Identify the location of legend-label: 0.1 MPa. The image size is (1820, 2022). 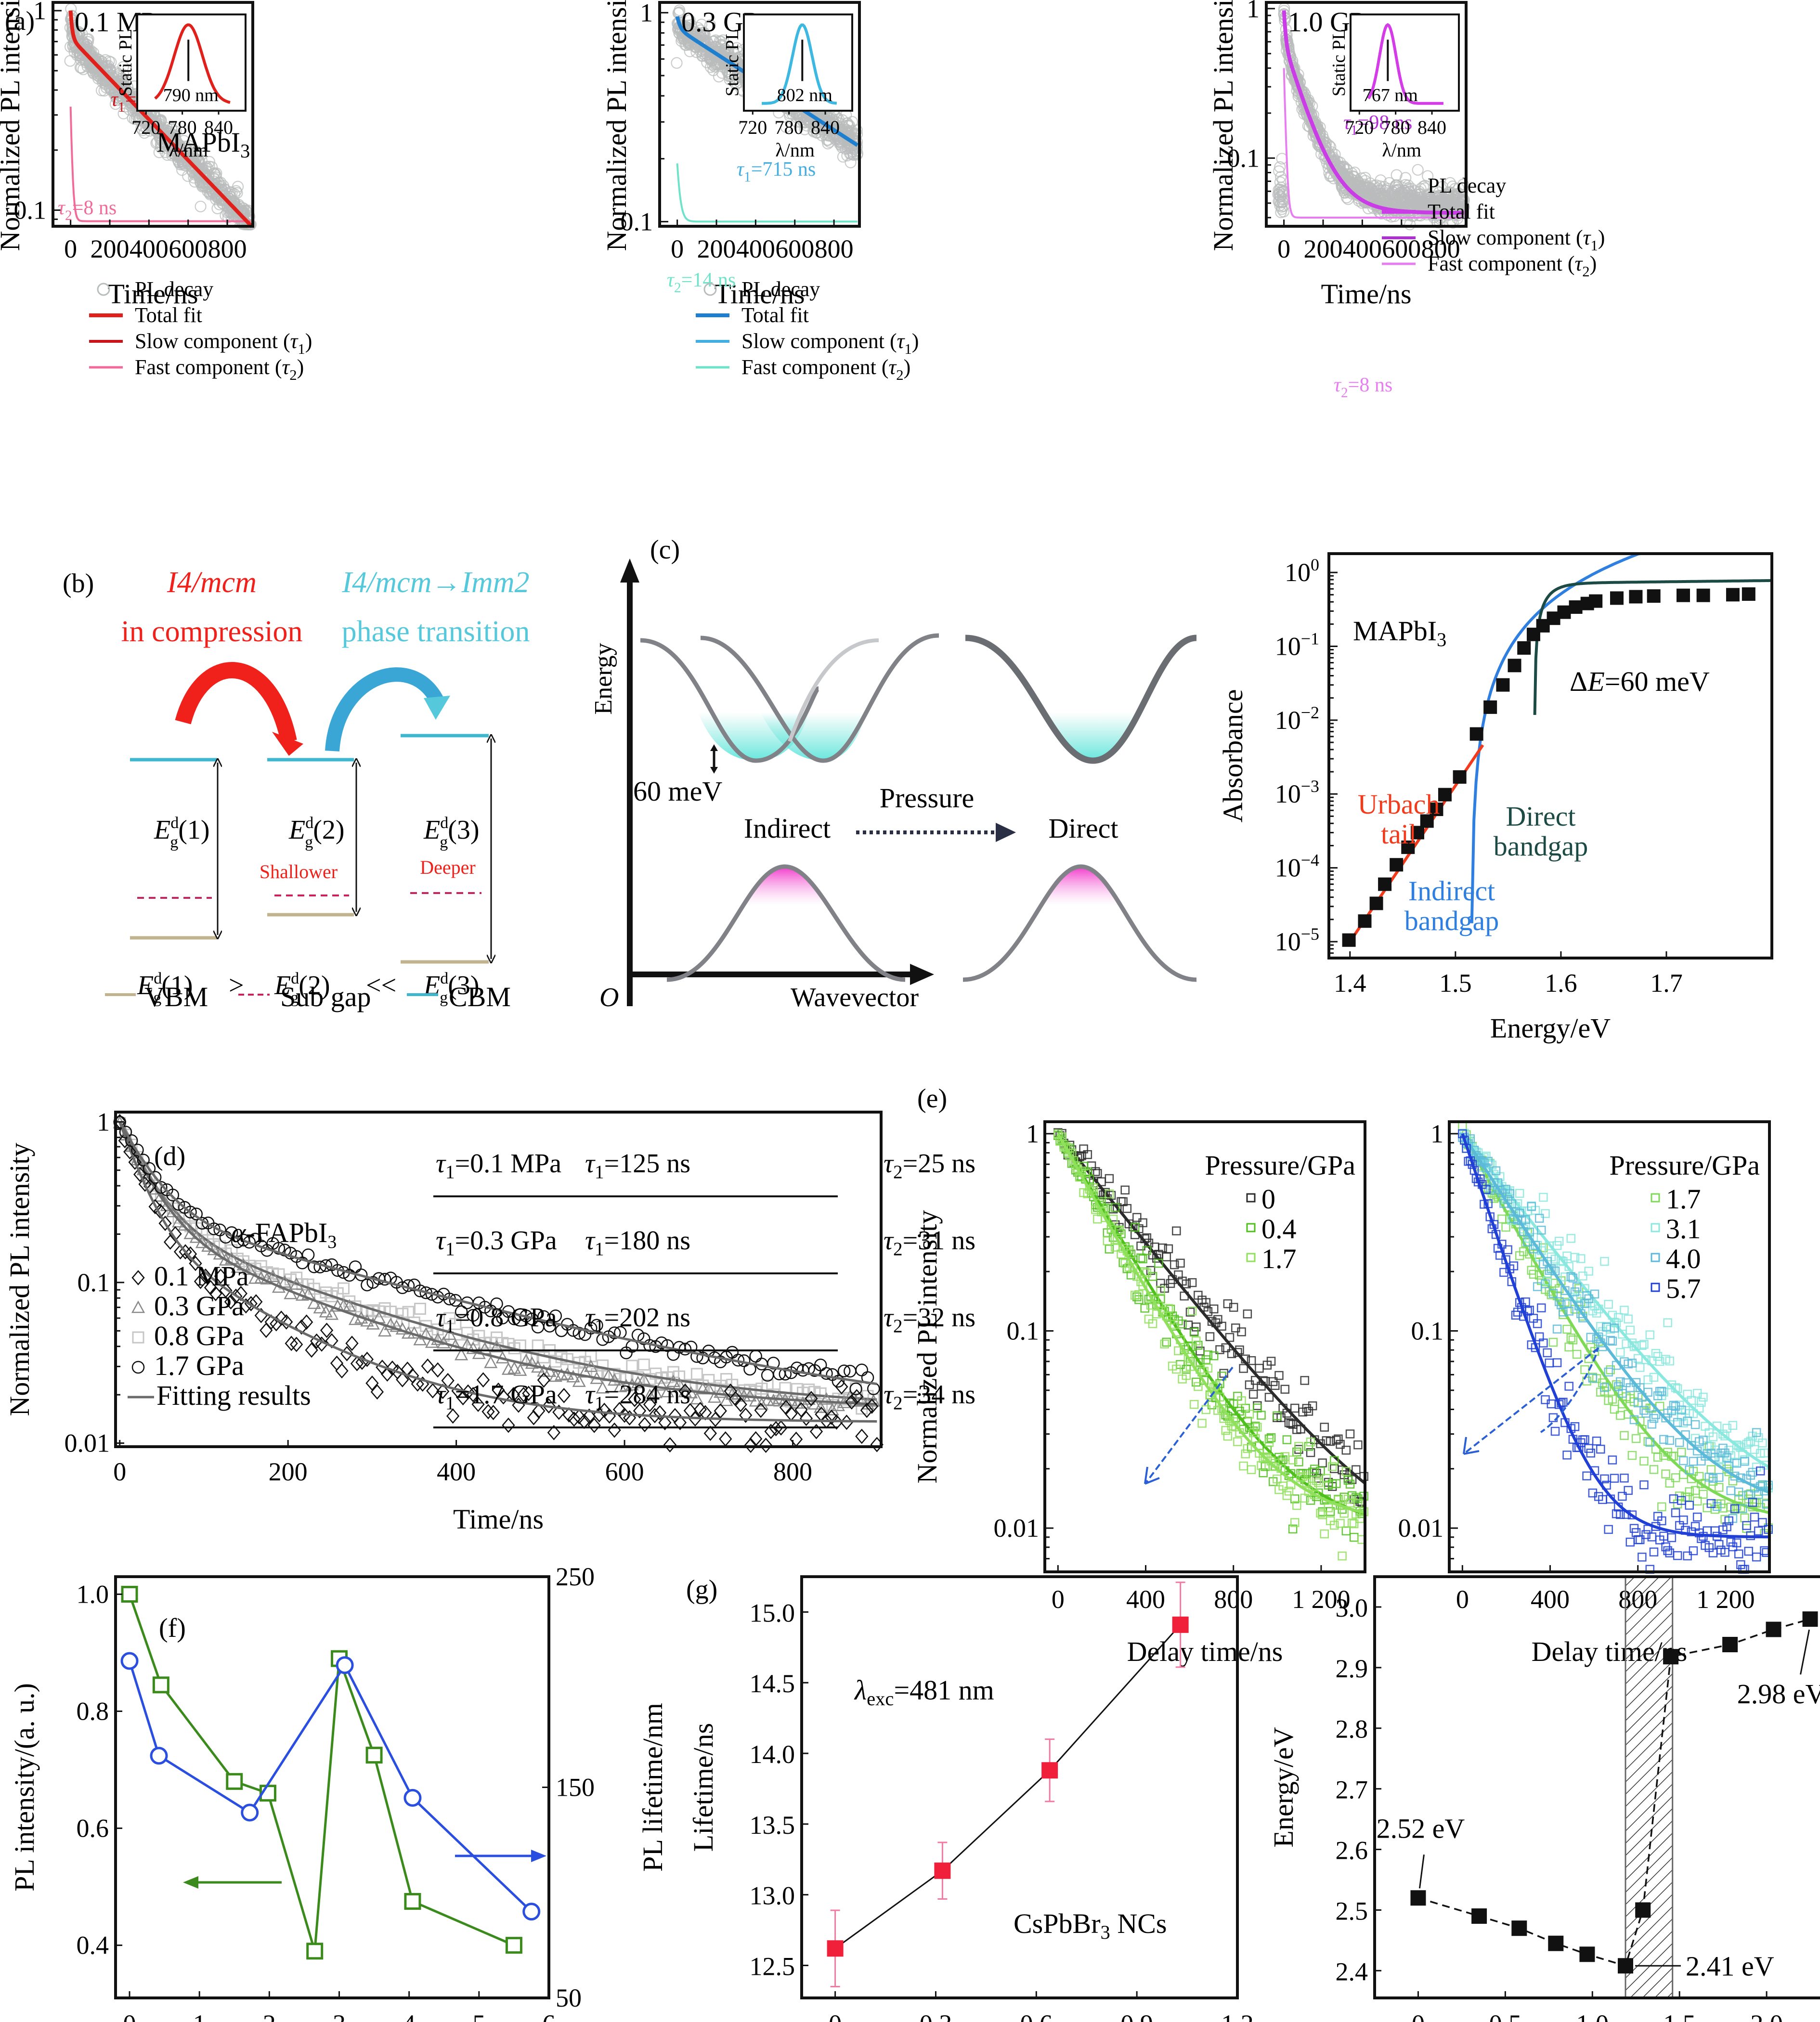
(202, 1276).